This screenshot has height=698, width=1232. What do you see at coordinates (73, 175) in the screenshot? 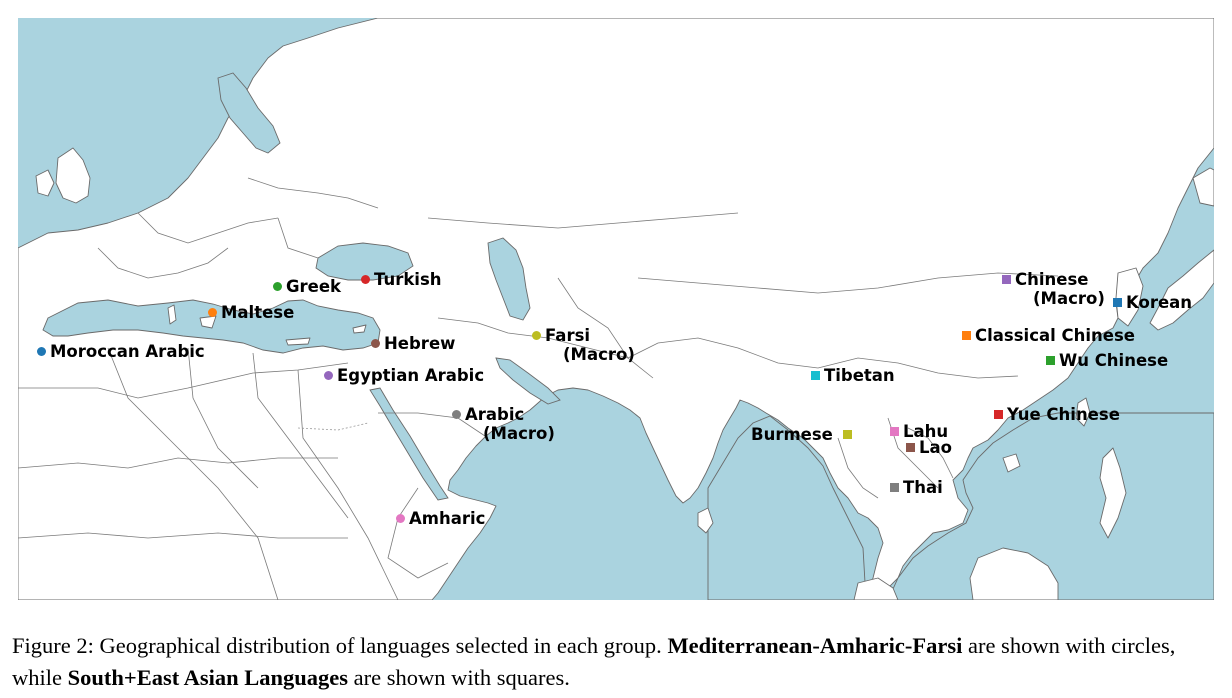
I see `island-great-britain` at bounding box center [73, 175].